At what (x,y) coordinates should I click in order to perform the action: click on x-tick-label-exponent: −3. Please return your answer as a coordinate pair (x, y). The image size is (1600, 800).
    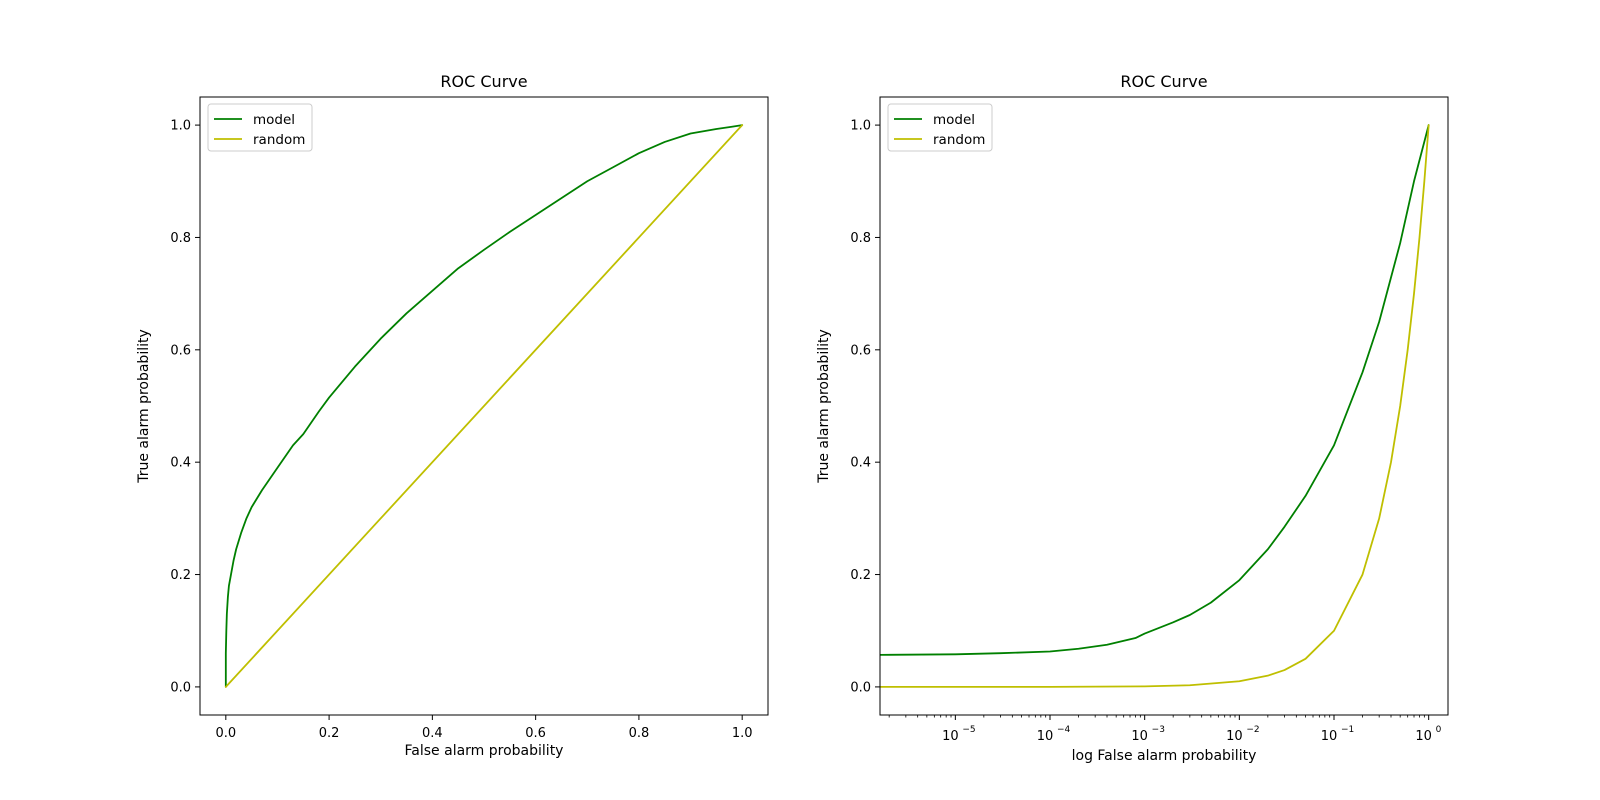
    Looking at the image, I should click on (1158, 730).